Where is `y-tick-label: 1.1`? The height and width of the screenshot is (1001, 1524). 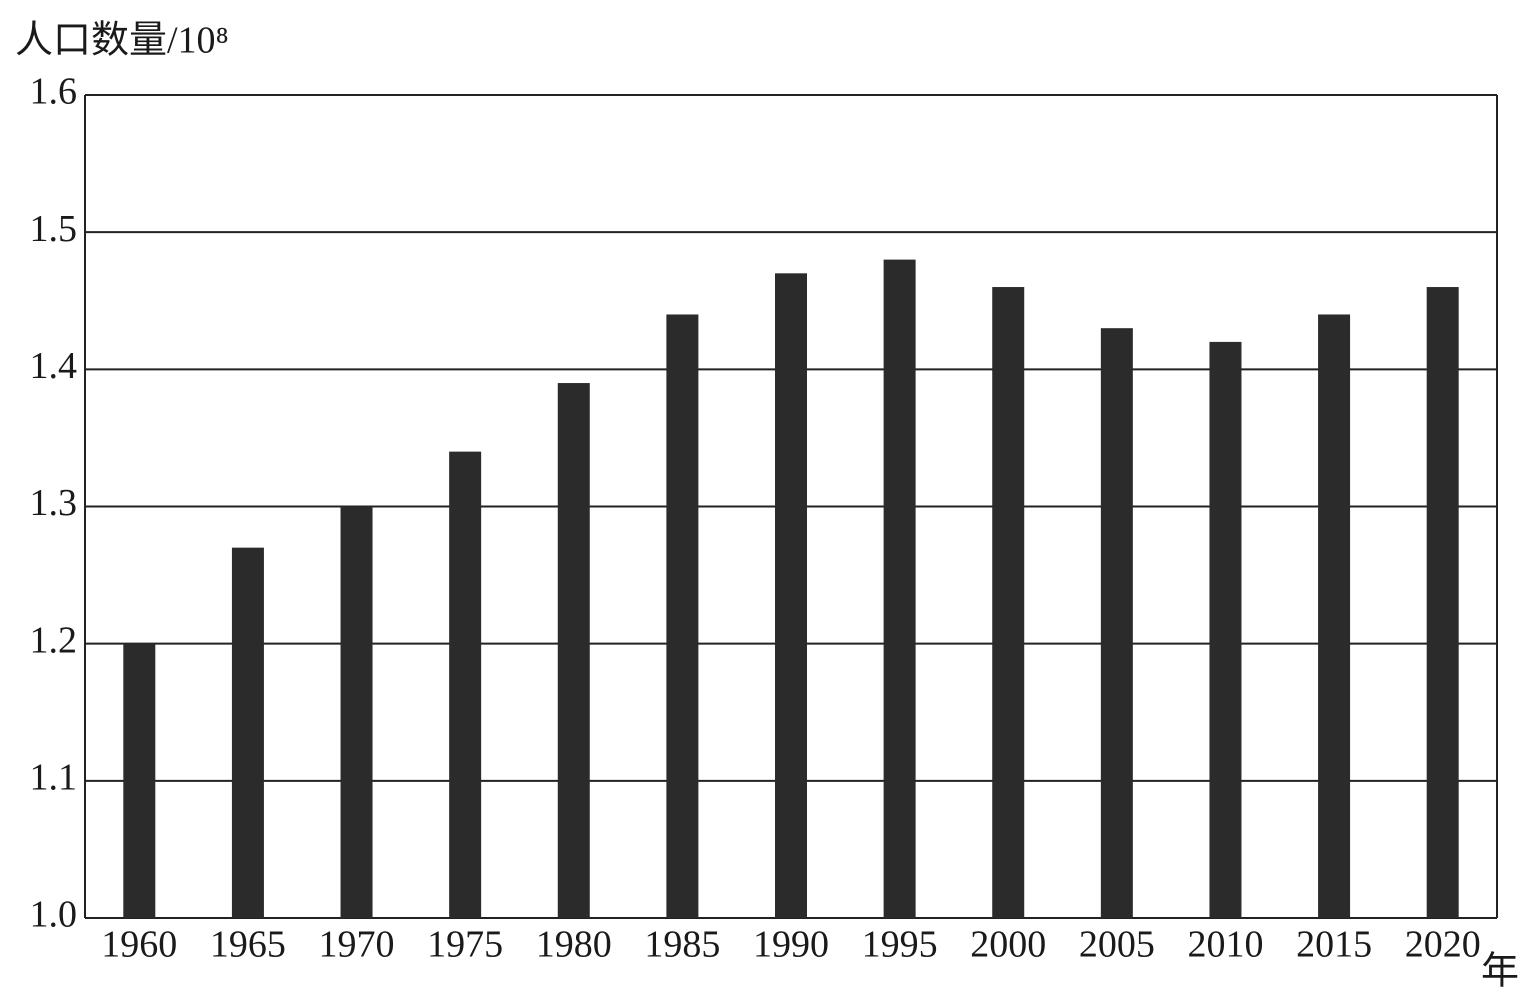
y-tick-label: 1.1 is located at coordinates (54, 778).